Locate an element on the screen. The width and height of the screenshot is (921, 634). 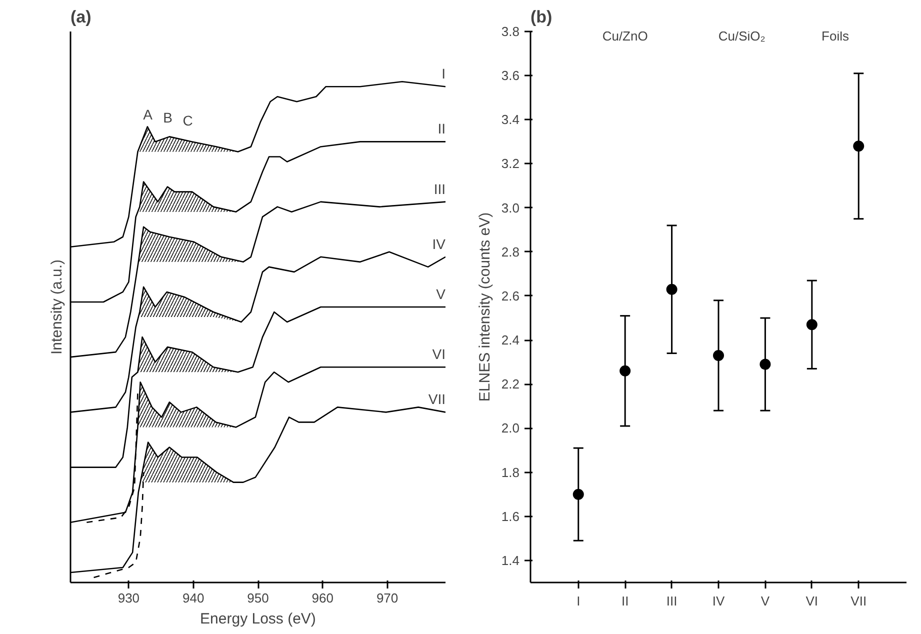
y-tick-label: 1.6 is located at coordinates (510, 516).